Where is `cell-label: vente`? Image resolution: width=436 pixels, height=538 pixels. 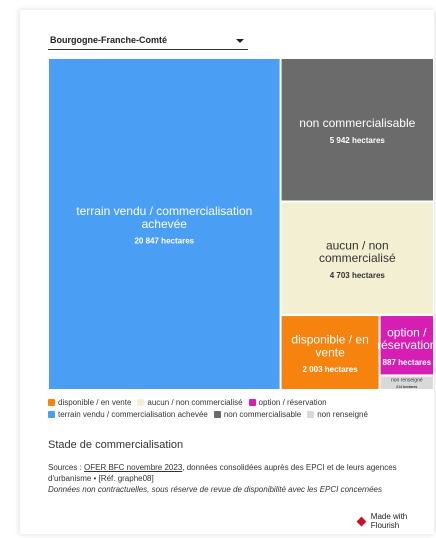 cell-label: vente is located at coordinates (330, 352).